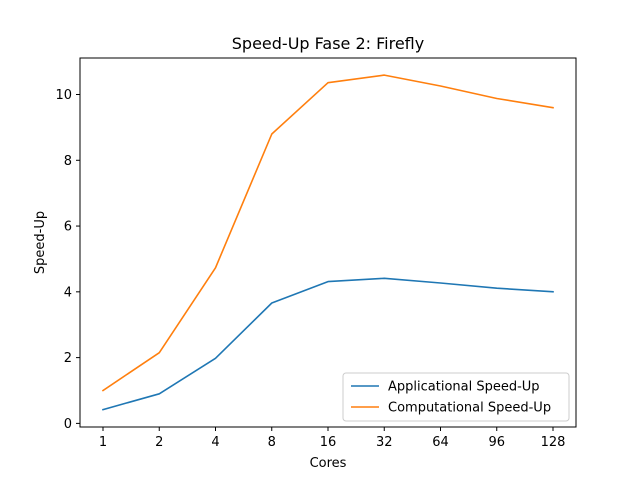 The image size is (640, 480). What do you see at coordinates (68, 227) in the screenshot?
I see `y-tick-label: 6` at bounding box center [68, 227].